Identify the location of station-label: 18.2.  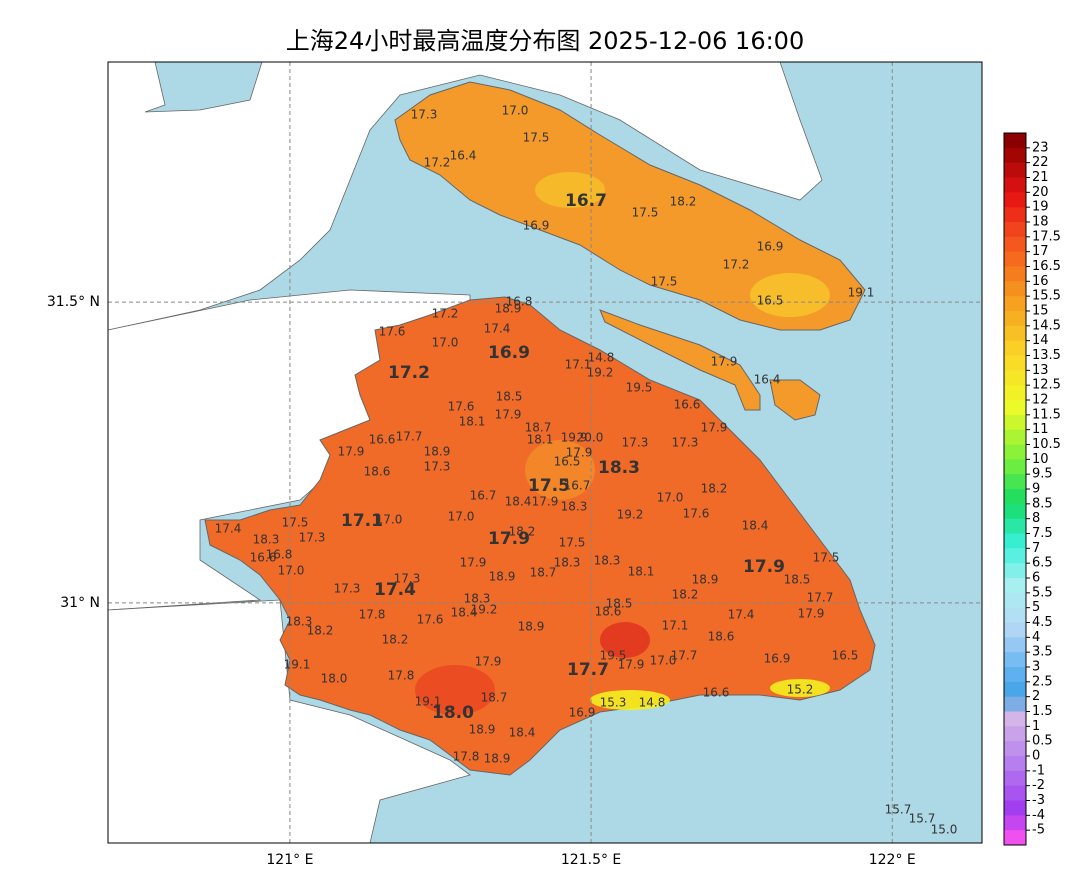
(685, 595).